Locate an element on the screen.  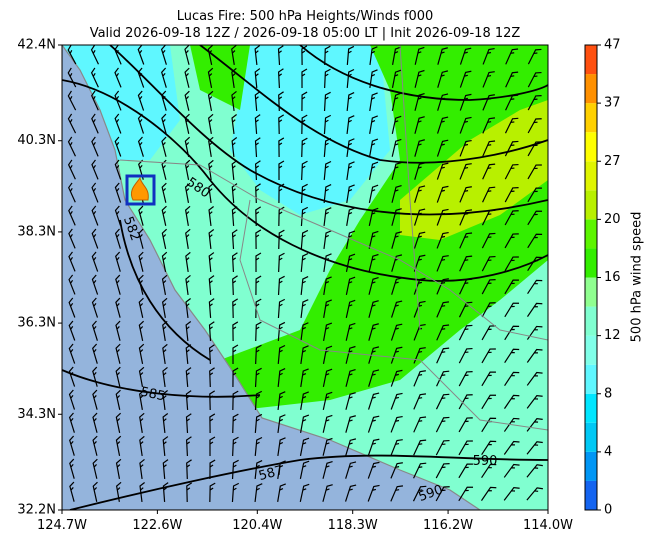
colorbar-tick-label: 27 is located at coordinates (612, 161).